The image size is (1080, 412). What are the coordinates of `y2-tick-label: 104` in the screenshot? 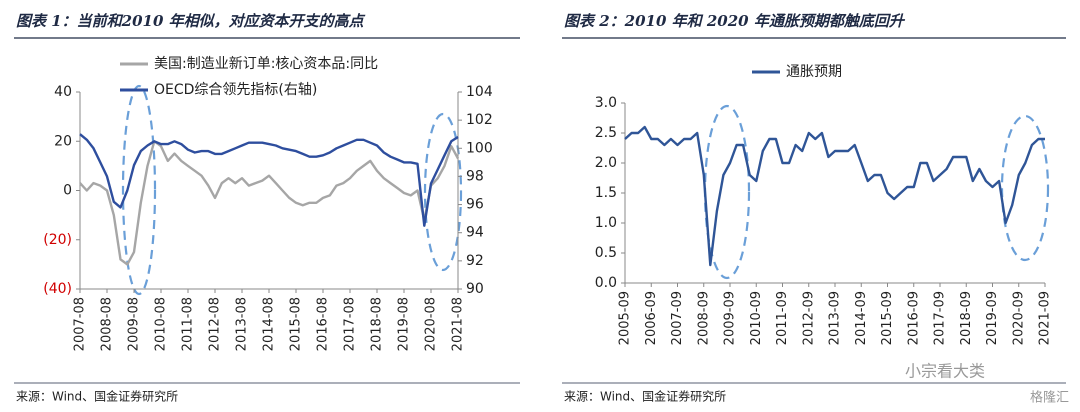 It's located at (479, 92).